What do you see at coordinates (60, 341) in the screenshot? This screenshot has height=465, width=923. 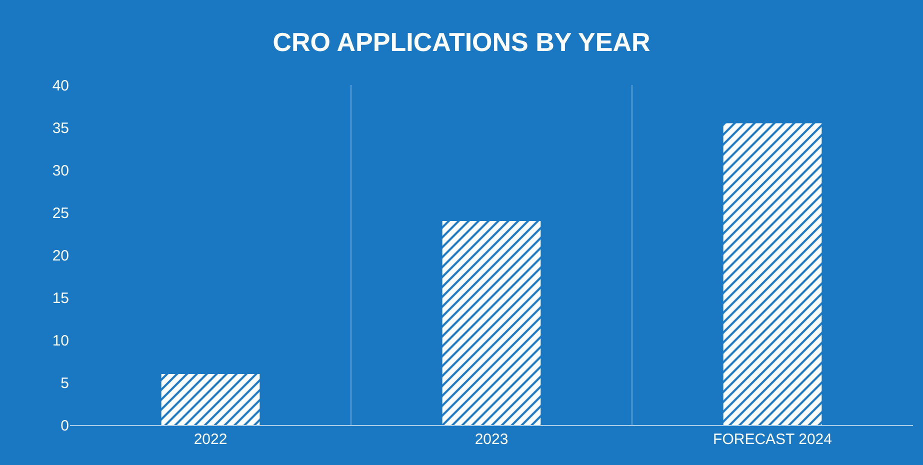 I see `y-tick-label: 10` at bounding box center [60, 341].